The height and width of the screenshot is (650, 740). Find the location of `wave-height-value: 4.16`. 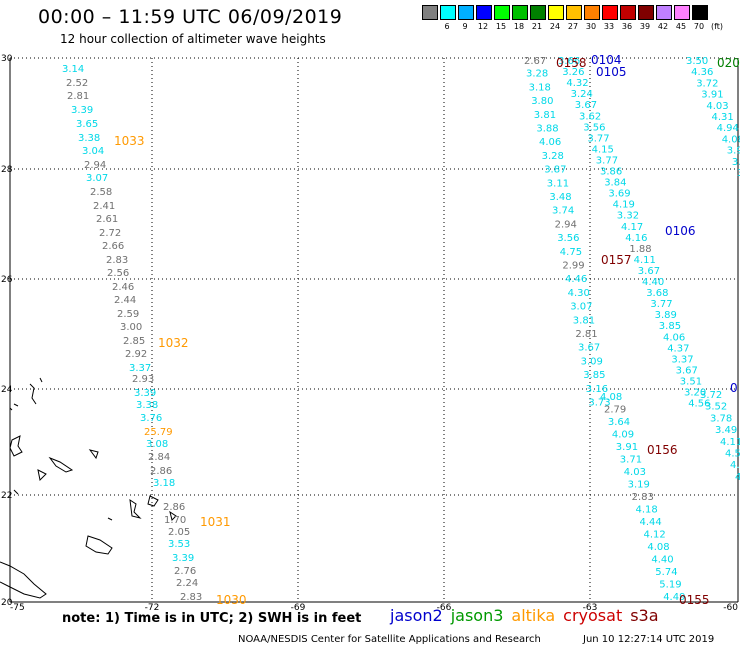

wave-height-value: 4.16 is located at coordinates (636, 238).